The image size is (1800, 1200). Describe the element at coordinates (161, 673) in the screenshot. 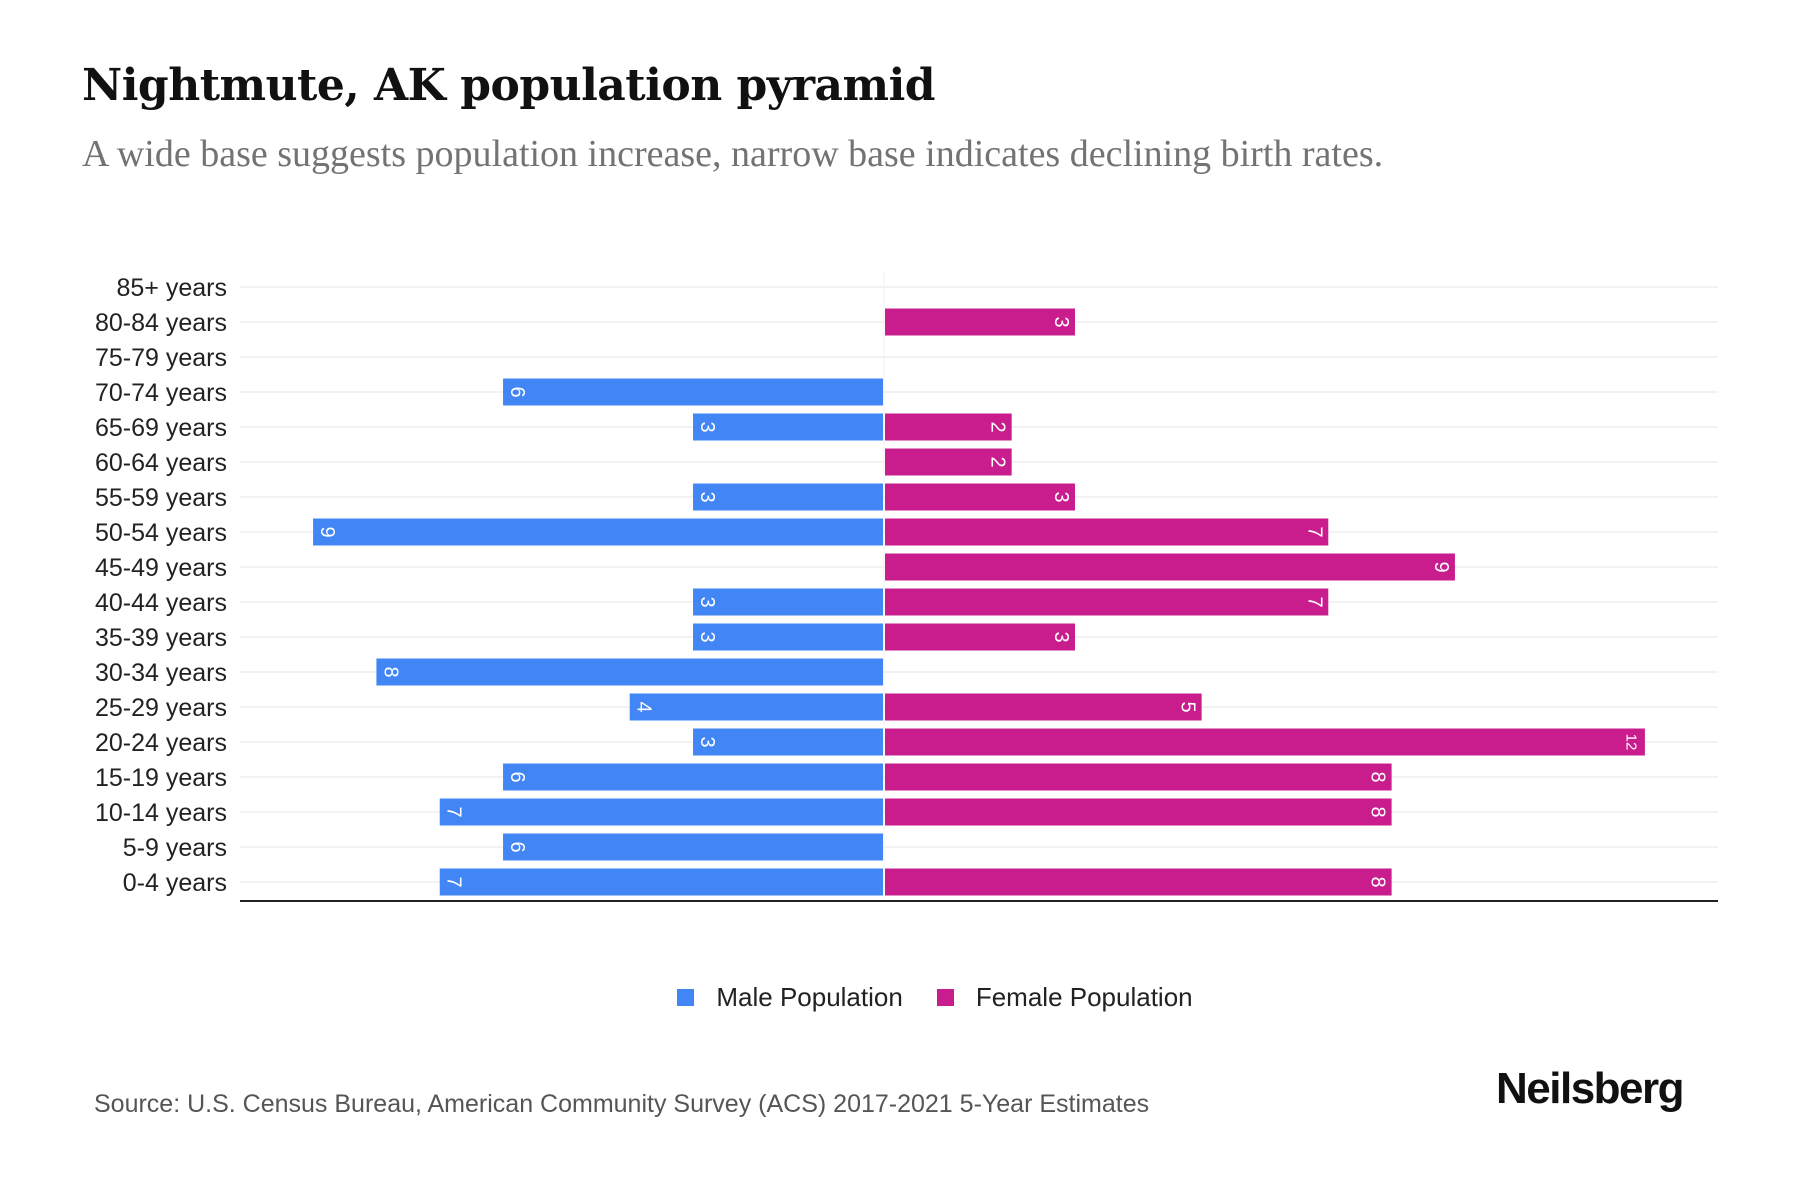

I see `y-tick-label: 30-34 years` at that location.